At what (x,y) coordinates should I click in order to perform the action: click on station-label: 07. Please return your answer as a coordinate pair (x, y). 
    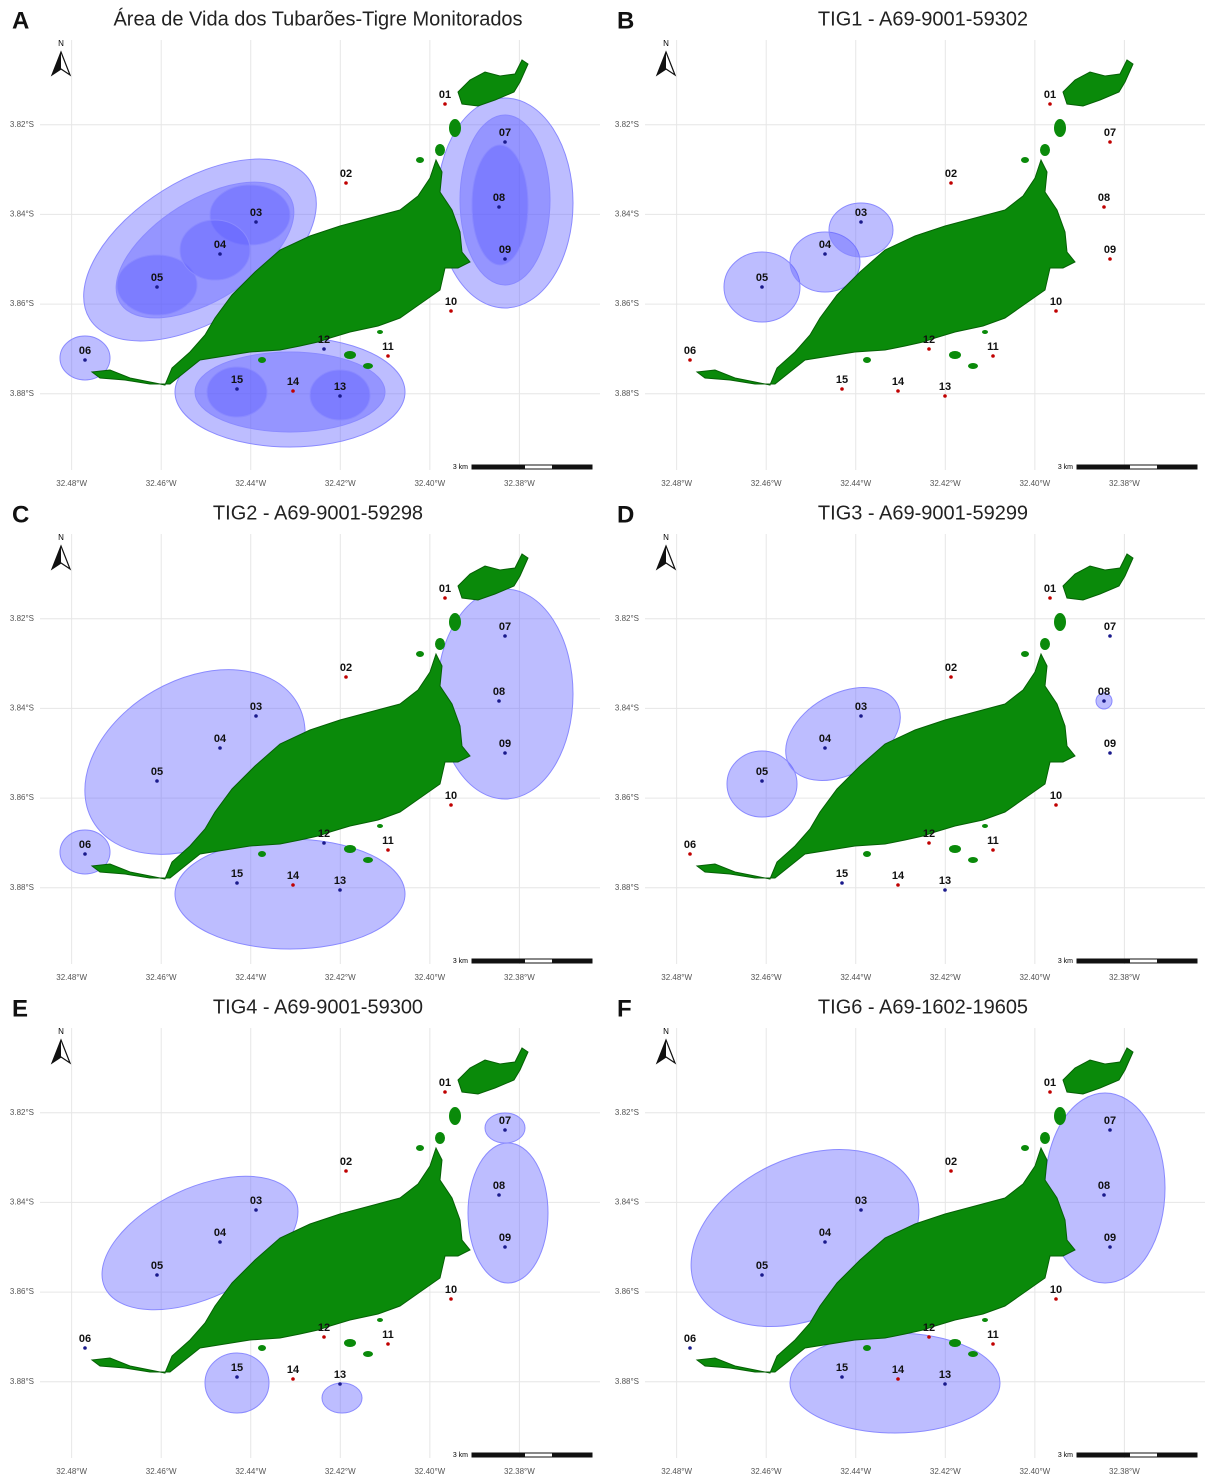
    Looking at the image, I should click on (1110, 1121).